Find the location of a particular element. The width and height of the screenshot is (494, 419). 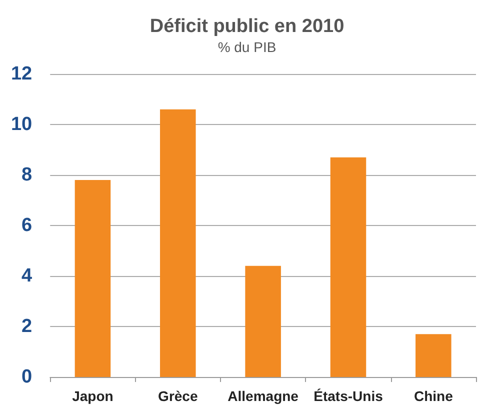

y-tick-label: 10 is located at coordinates (21, 124).